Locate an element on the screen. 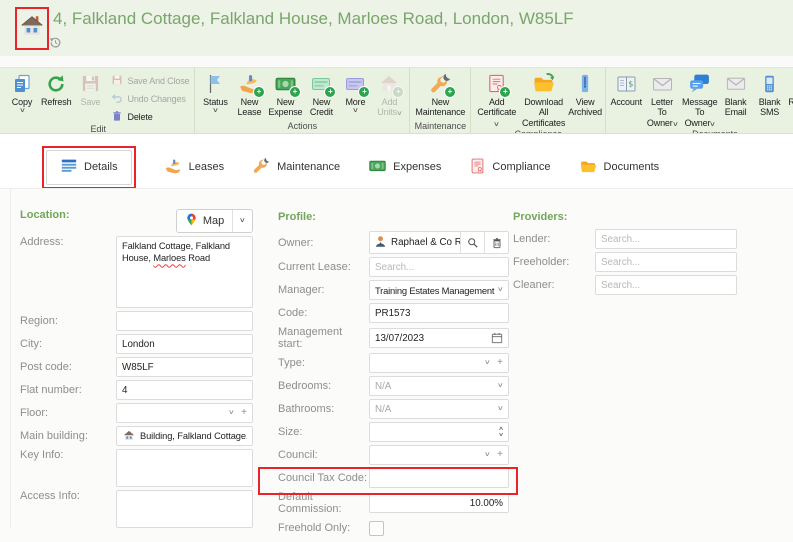  current-lease-input is located at coordinates (439, 267).